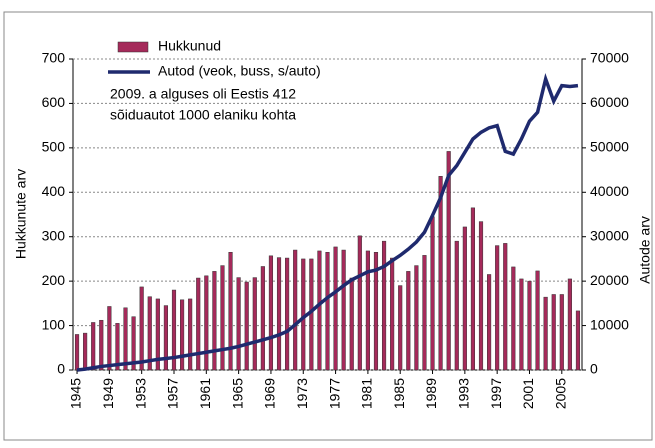 The width and height of the screenshot is (655, 448). What do you see at coordinates (594, 369) in the screenshot?
I see `y2-tick-label: 0` at bounding box center [594, 369].